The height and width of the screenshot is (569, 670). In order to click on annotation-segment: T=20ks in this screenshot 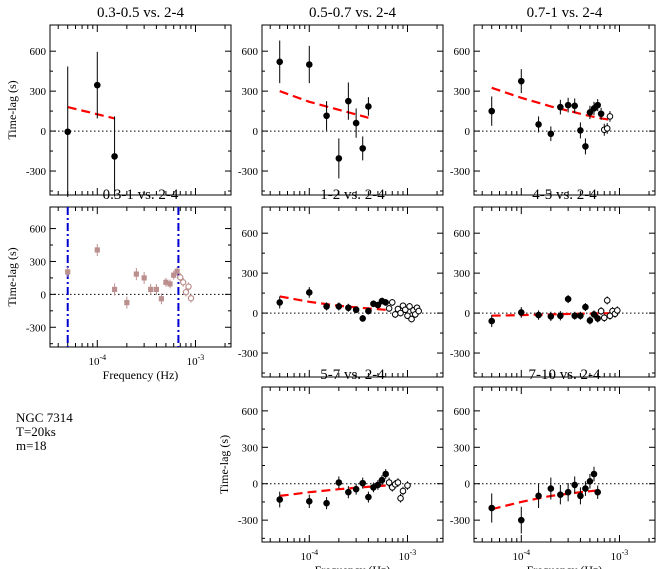, I will do `click(36, 431)`.